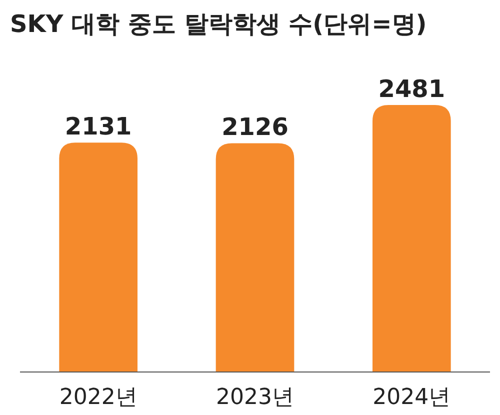 The height and width of the screenshot is (415, 500). I want to click on title: SKY 대학 중도 탈락학생 수(단위=명), so click(218, 24).